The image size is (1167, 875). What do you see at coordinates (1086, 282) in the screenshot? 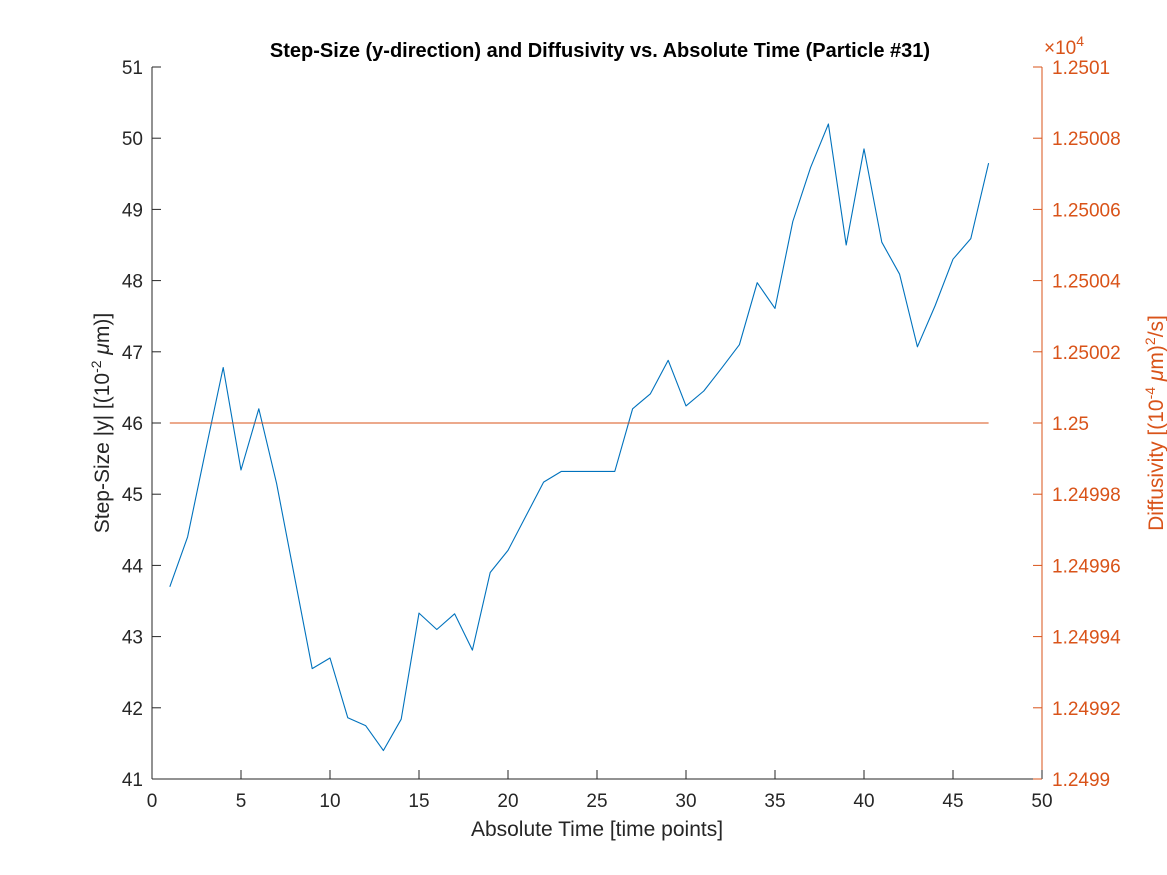
I see `y-tick-label-right: 1.25004` at bounding box center [1086, 282].